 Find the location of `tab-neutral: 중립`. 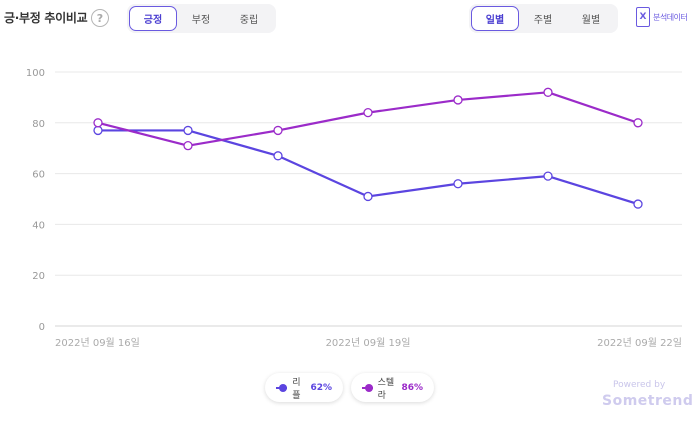

tab-neutral: 중립 is located at coordinates (249, 20).